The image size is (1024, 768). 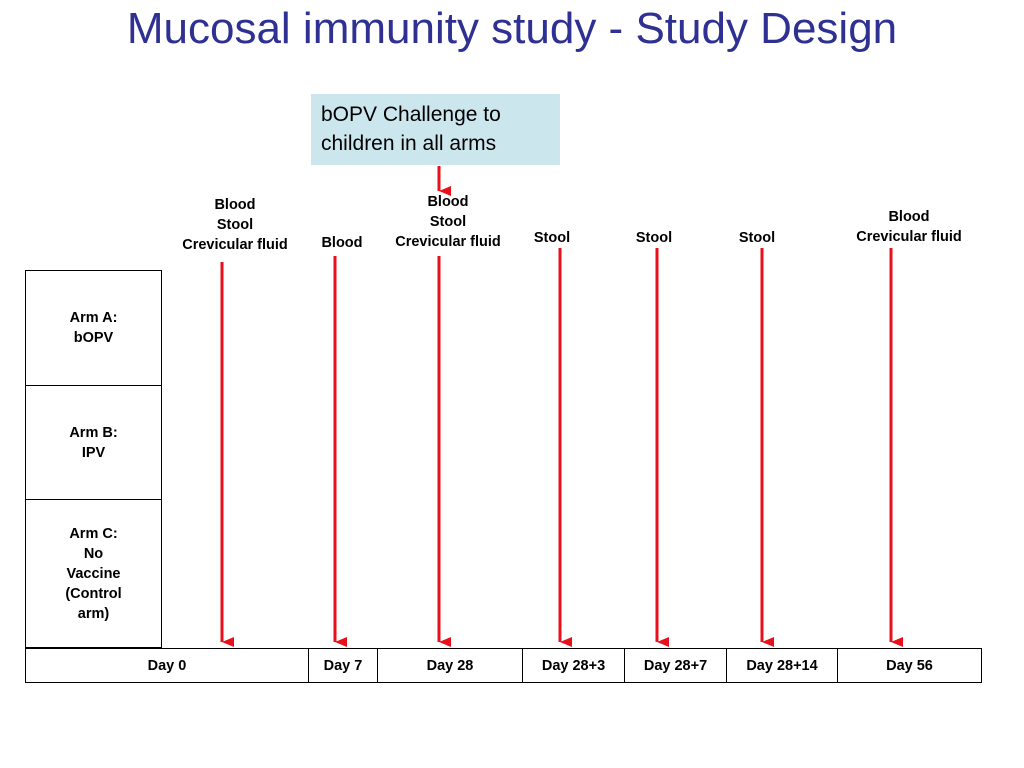 What do you see at coordinates (449, 665) in the screenshot?
I see `day-cell-28: Day 28` at bounding box center [449, 665].